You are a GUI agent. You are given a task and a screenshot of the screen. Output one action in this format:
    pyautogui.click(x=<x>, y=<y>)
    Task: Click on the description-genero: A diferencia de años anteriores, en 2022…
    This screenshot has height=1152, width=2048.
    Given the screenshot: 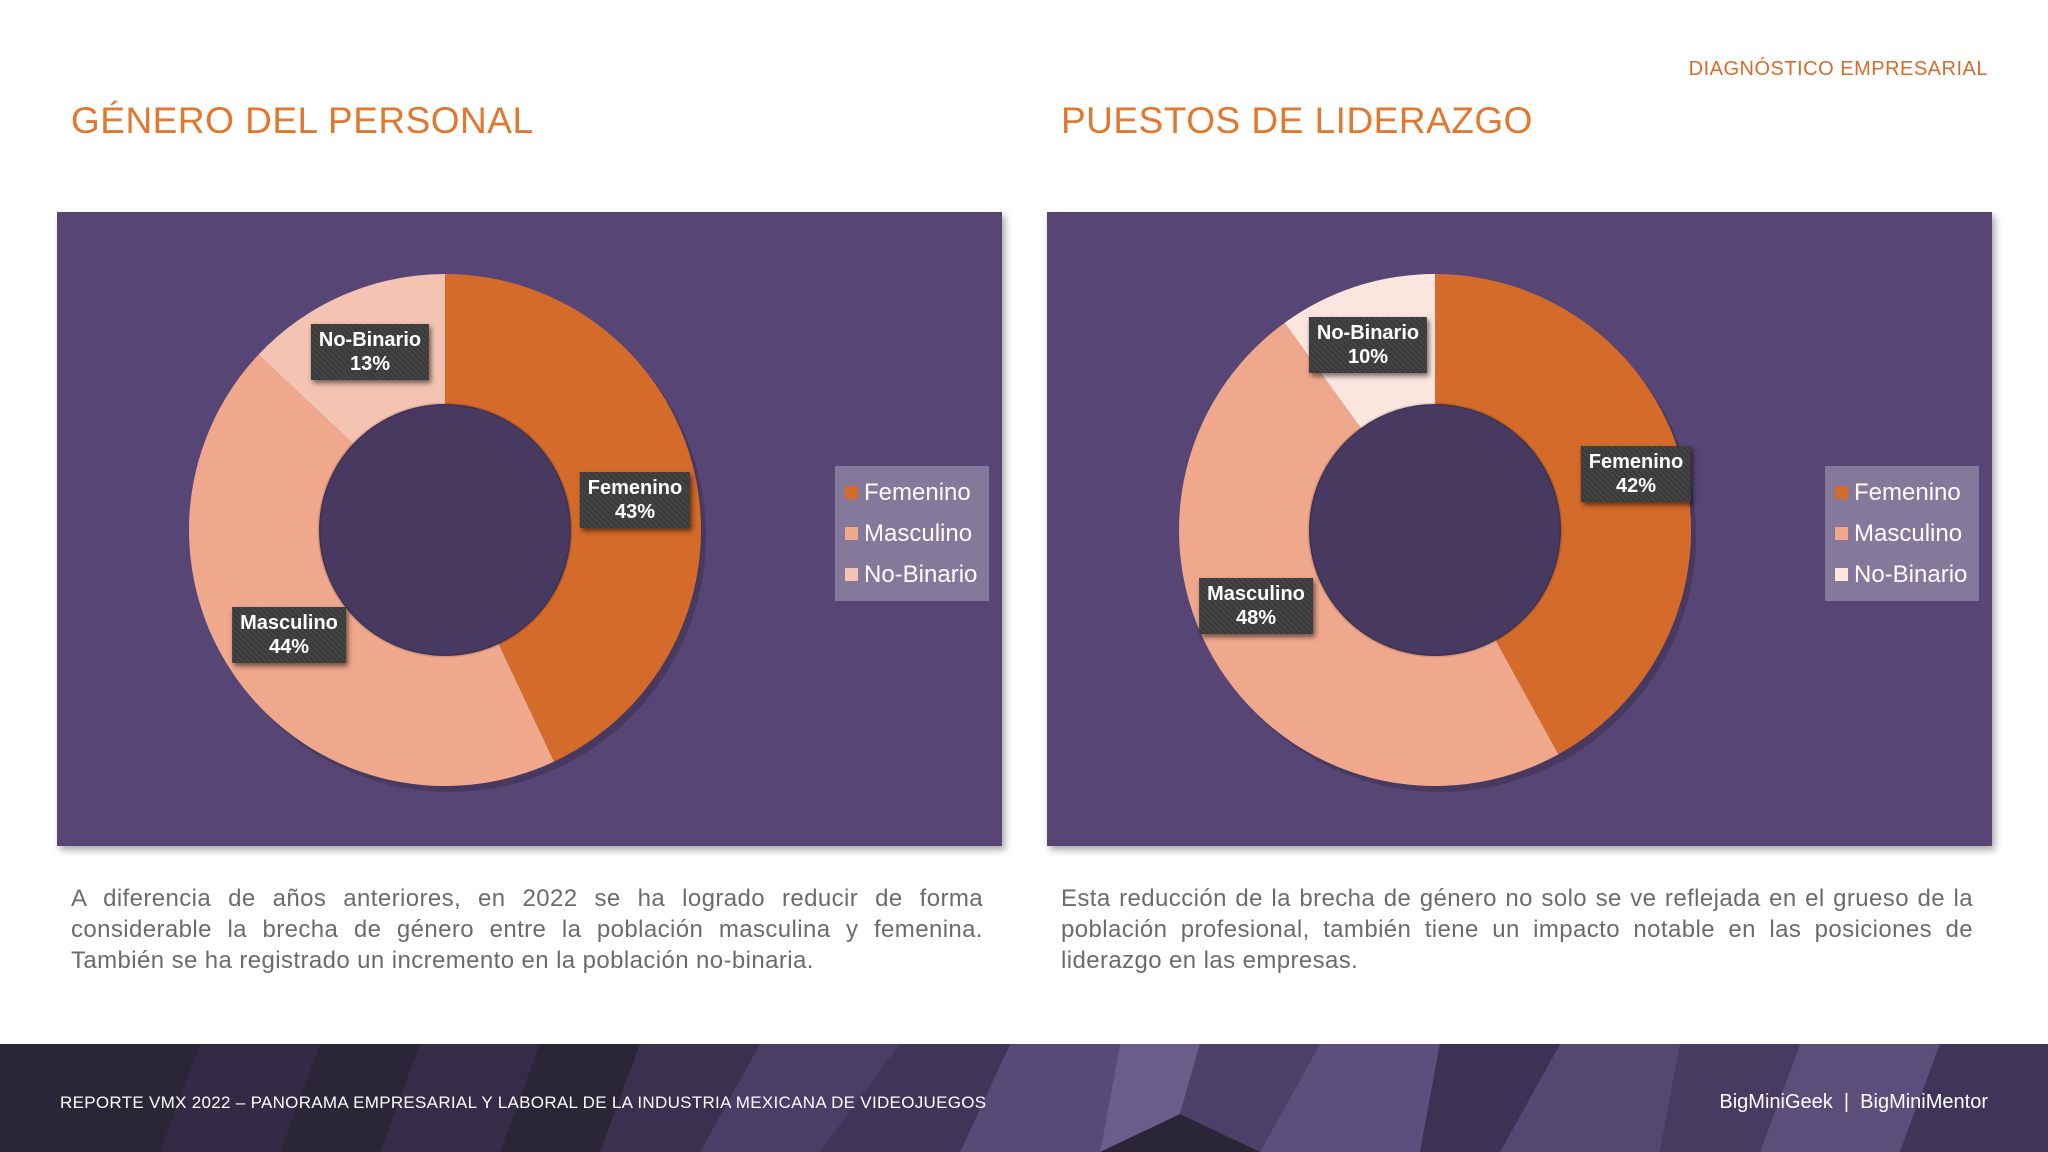 What is the action you would take?
    pyautogui.click(x=527, y=929)
    